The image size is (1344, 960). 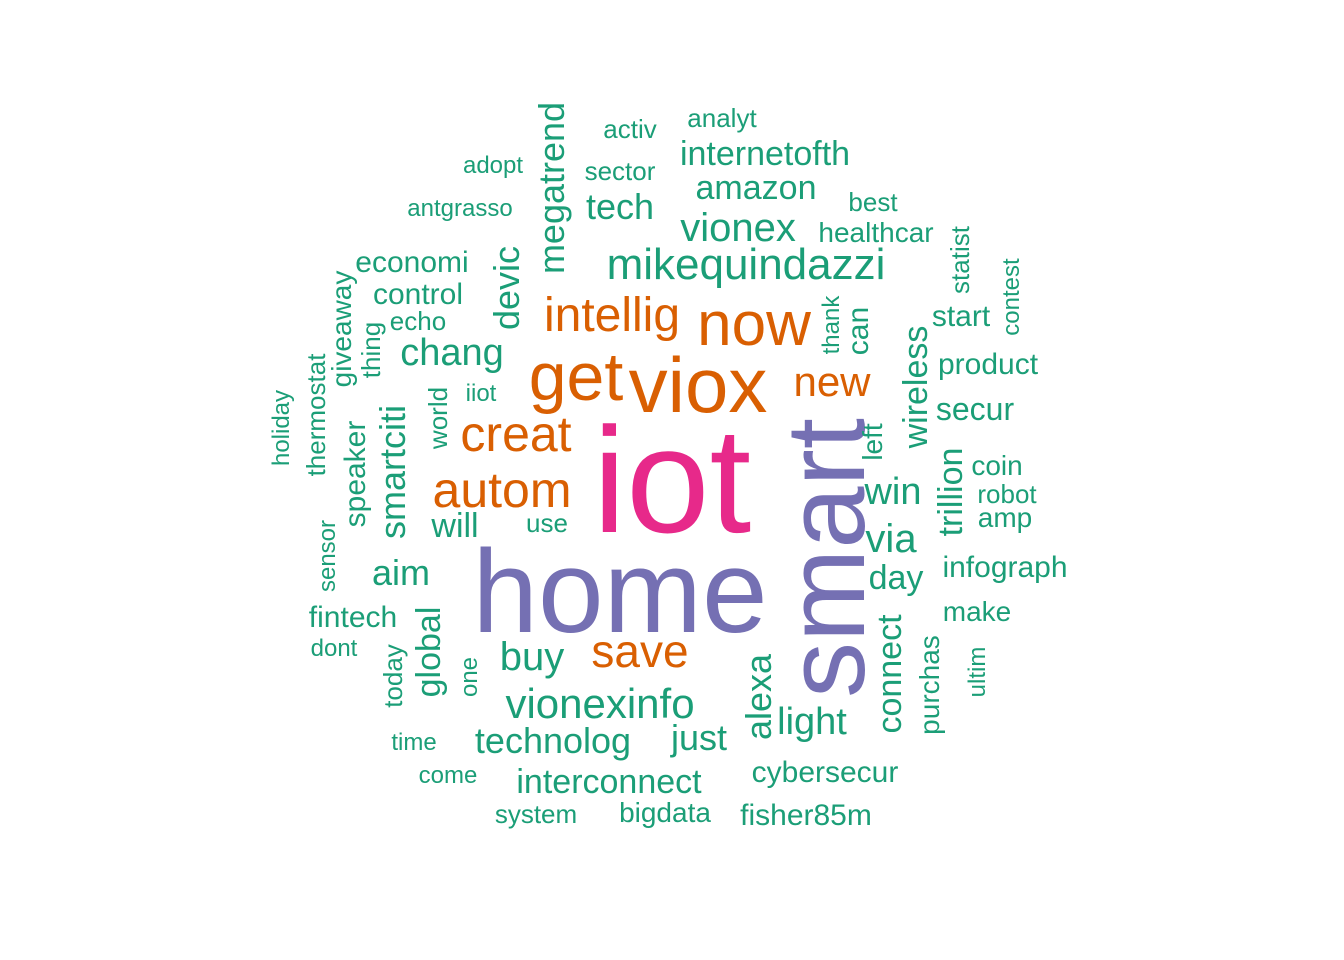 What do you see at coordinates (873, 202) in the screenshot?
I see `word-best: best` at bounding box center [873, 202].